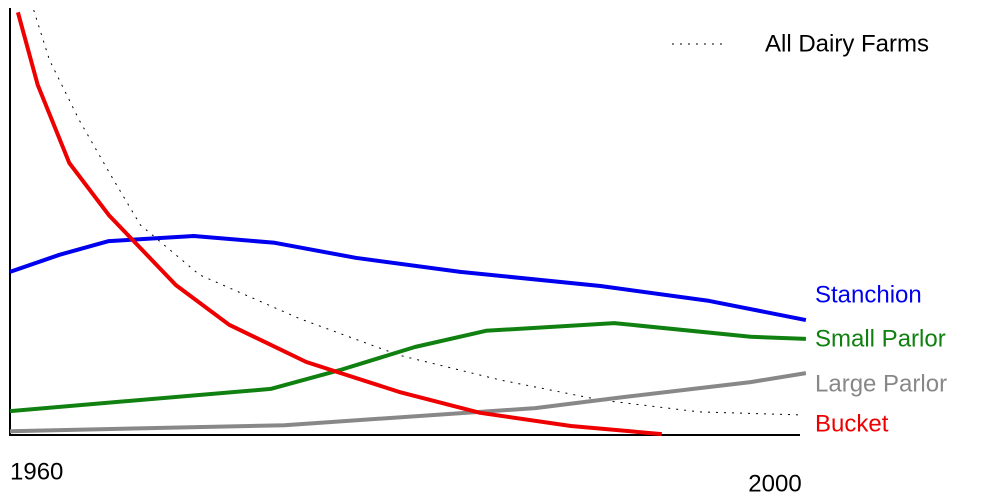 This screenshot has height=497, width=994. Describe the element at coordinates (852, 423) in the screenshot. I see `series-label: Bucket` at that location.